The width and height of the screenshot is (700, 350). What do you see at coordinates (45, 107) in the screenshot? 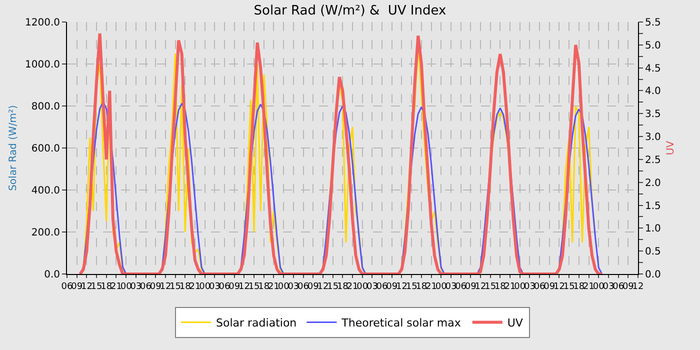
I see `y-tick-label: 800.0` at bounding box center [45, 107].